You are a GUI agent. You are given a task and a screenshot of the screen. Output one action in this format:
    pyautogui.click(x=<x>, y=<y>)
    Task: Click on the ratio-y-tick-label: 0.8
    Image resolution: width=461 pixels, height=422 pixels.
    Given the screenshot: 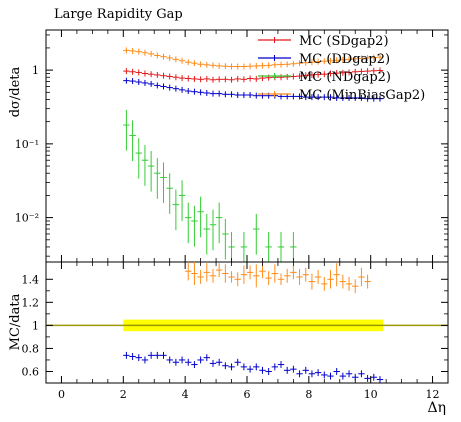 What is the action you would take?
    pyautogui.click(x=31, y=348)
    